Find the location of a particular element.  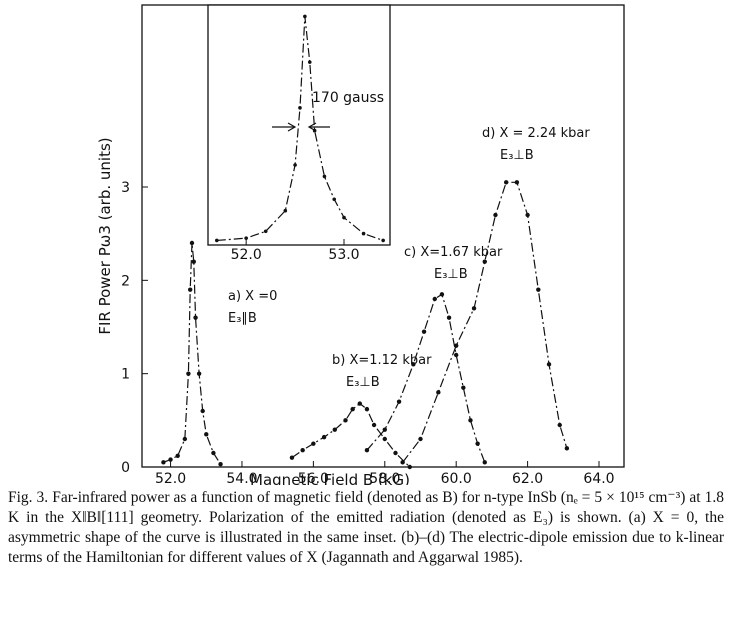

x-tick-label: 53.0 is located at coordinates (343, 255).